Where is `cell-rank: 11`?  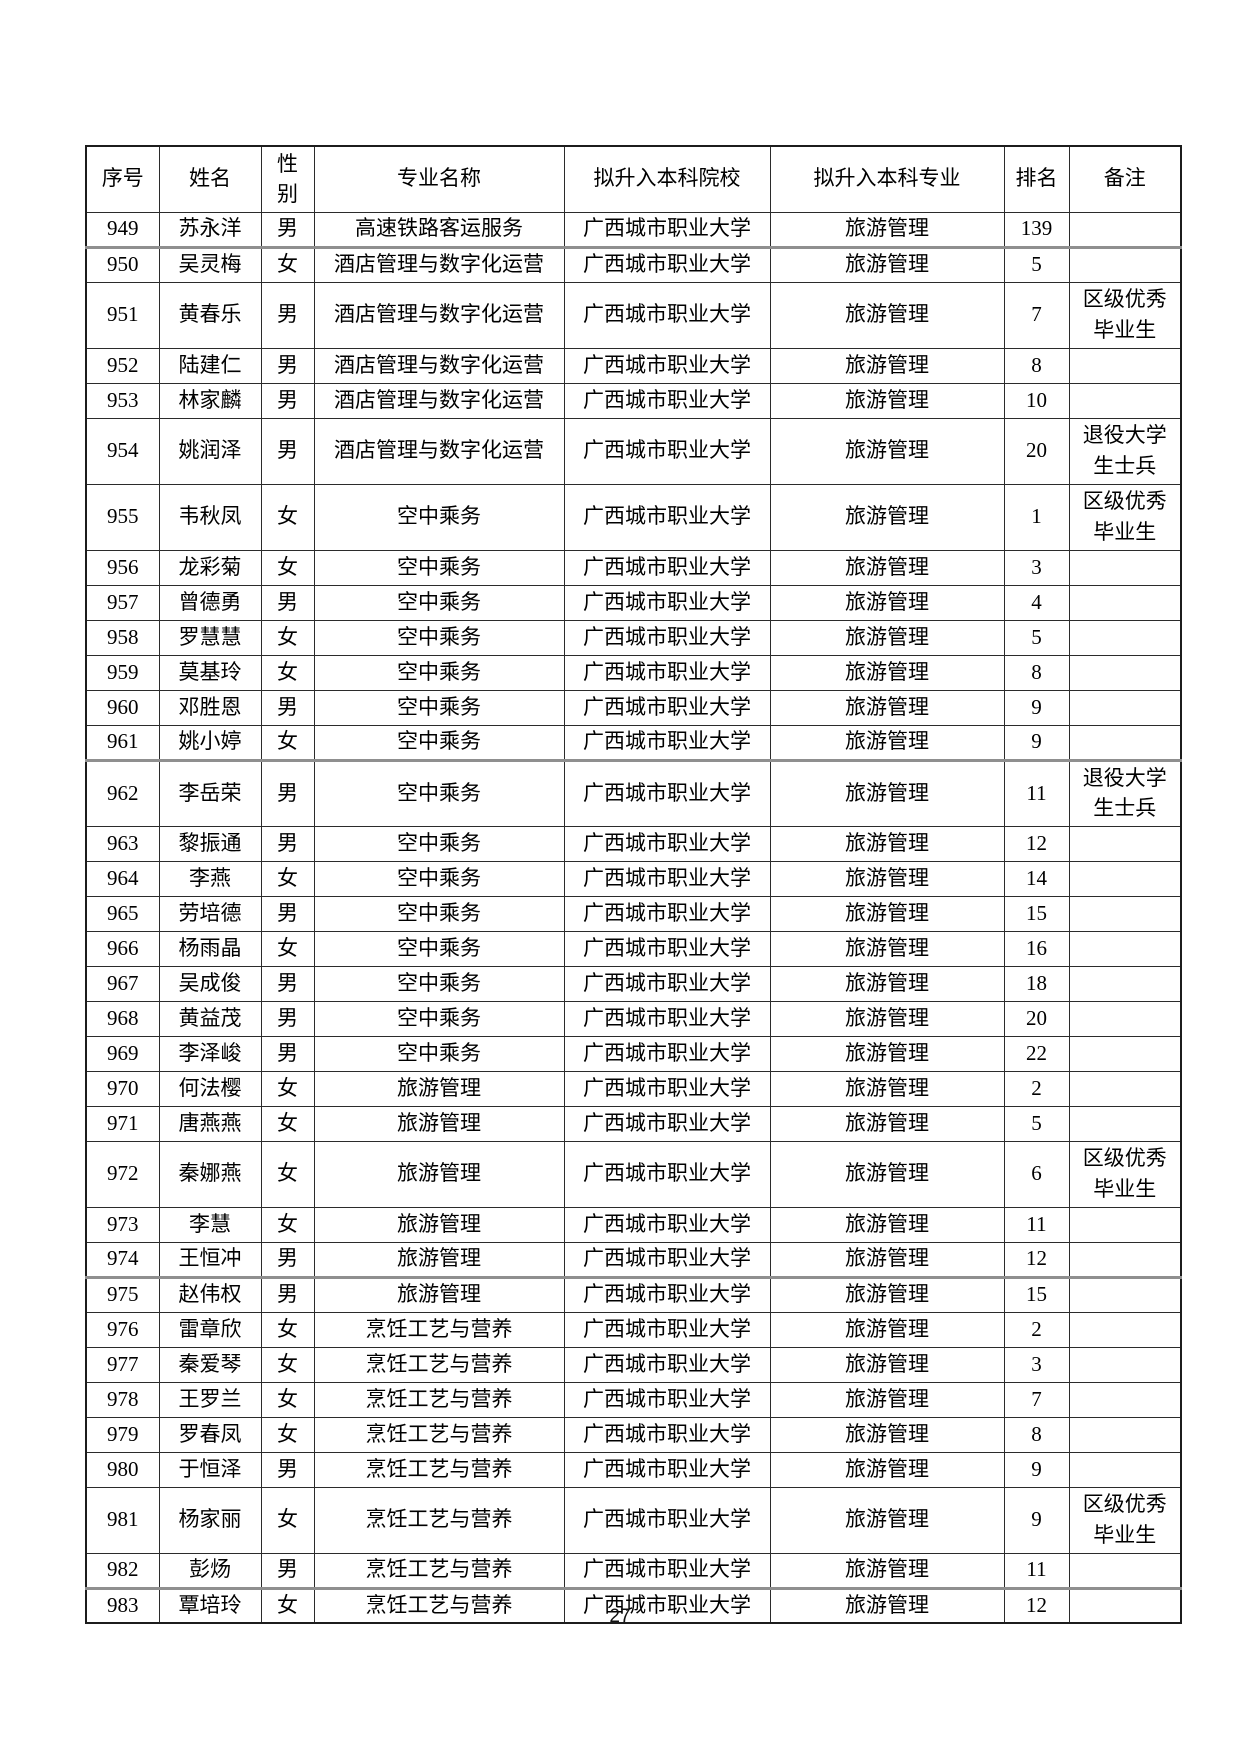 cell-rank: 11 is located at coordinates (1036, 792).